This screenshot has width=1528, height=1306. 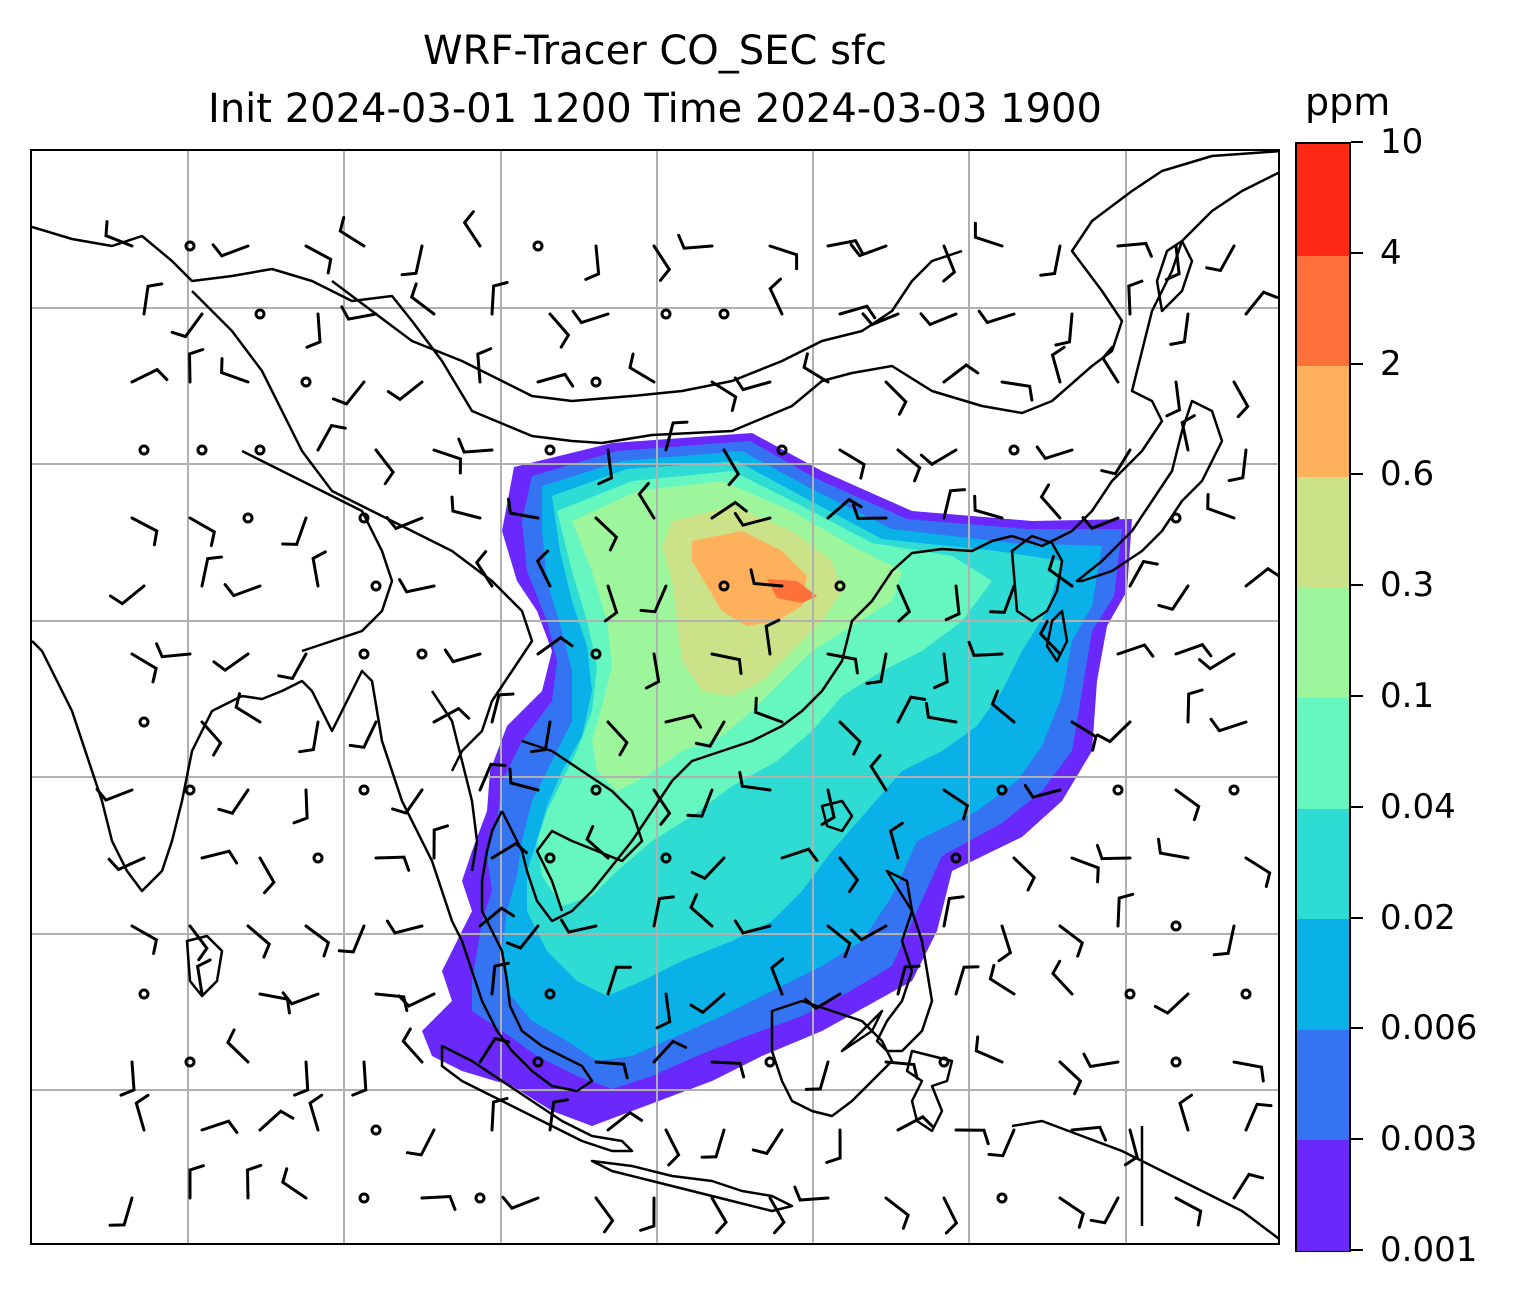 I want to click on colorbar-tick, so click(x=1357, y=585).